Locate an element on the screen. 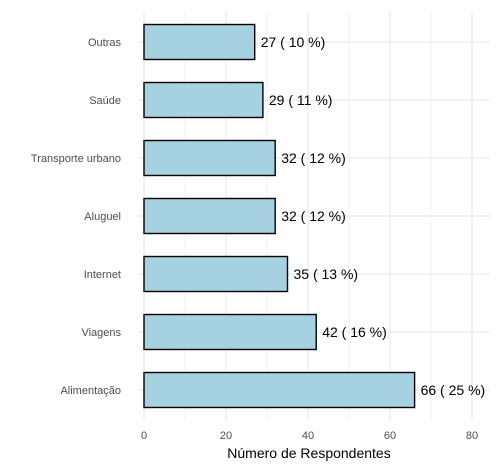  data-label: 35 ( 13 %) is located at coordinates (326, 274).